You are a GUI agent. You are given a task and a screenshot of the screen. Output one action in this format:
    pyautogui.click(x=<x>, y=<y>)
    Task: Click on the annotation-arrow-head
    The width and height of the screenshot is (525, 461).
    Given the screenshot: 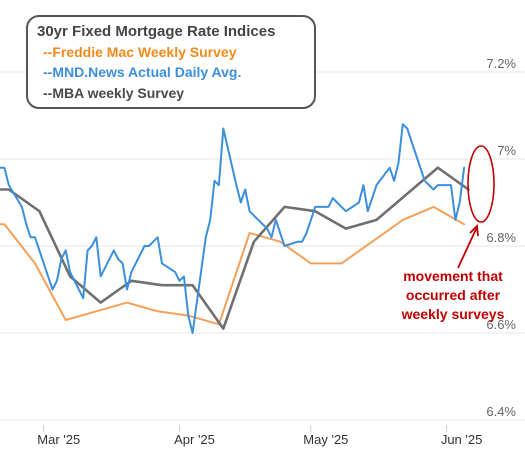 What is the action you would take?
    pyautogui.click(x=474, y=230)
    